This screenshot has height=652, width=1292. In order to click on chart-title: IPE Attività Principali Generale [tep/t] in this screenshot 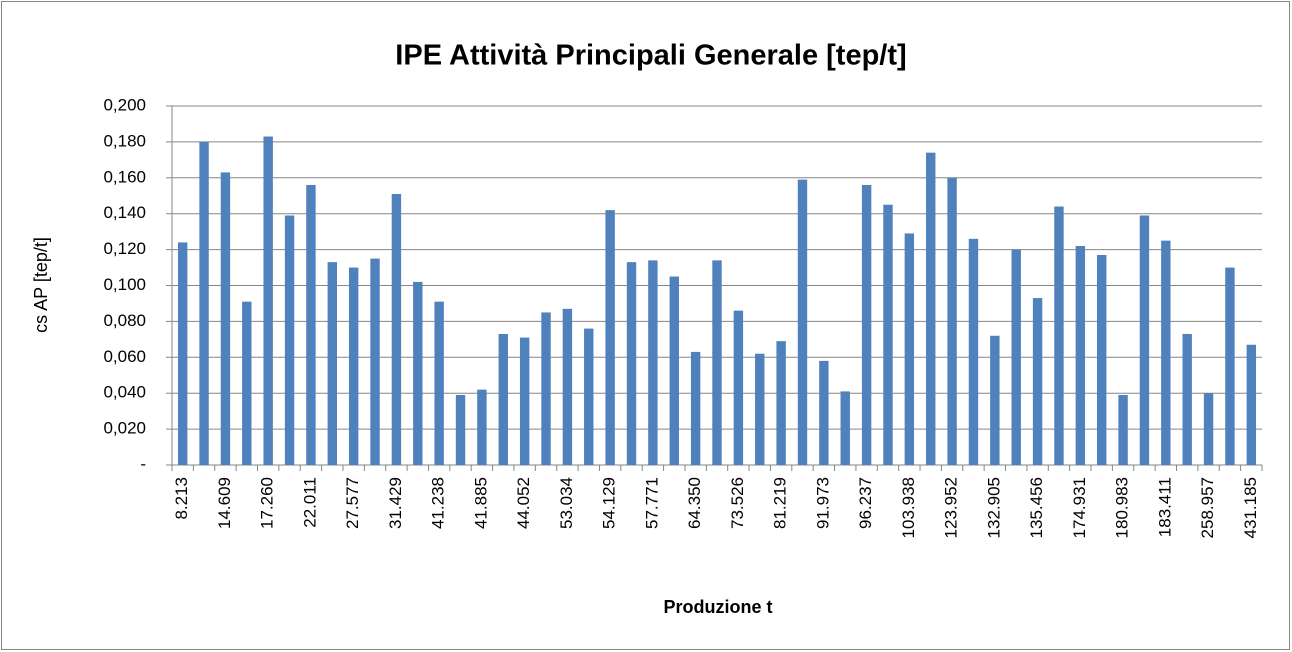, I will do `click(650, 56)`.